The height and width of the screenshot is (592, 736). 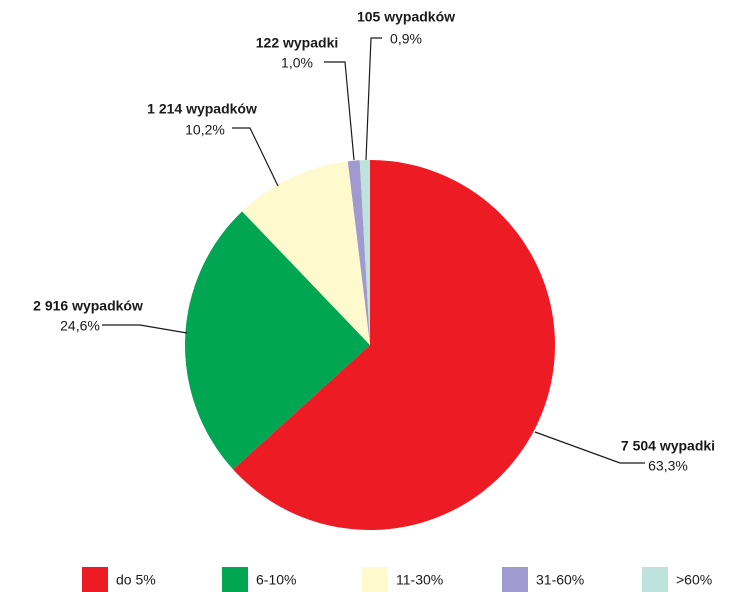 I want to click on legend-label: do 5%, so click(x=136, y=580).